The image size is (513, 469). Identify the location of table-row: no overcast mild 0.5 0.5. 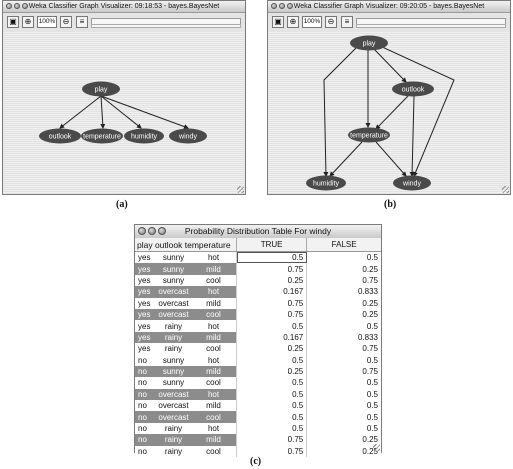
(258, 406).